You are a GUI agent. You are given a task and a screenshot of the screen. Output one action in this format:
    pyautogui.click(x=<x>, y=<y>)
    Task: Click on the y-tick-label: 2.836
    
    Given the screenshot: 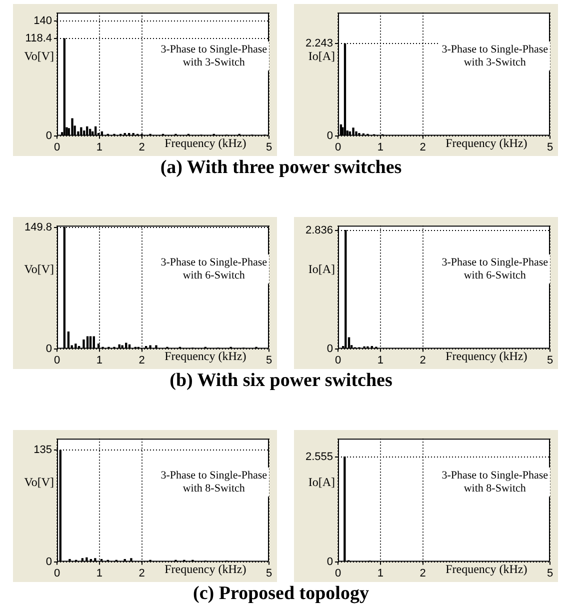 What is the action you would take?
    pyautogui.click(x=319, y=230)
    